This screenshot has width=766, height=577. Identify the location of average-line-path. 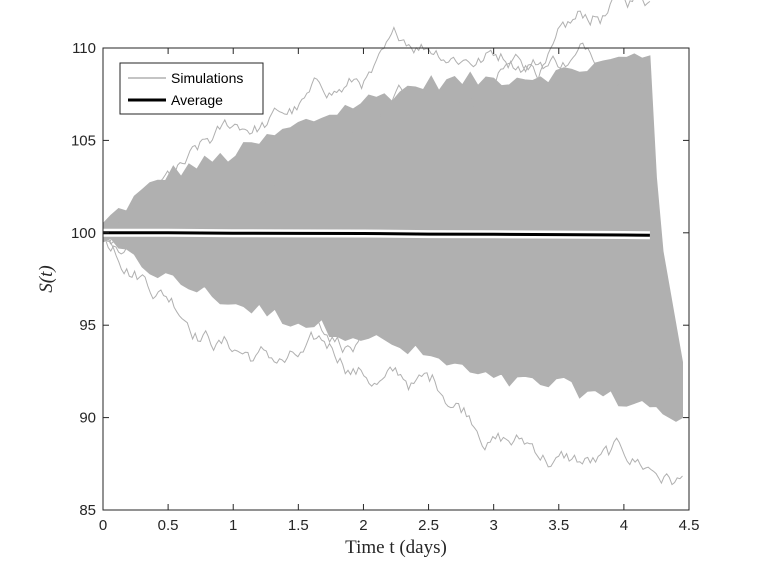
(376, 234).